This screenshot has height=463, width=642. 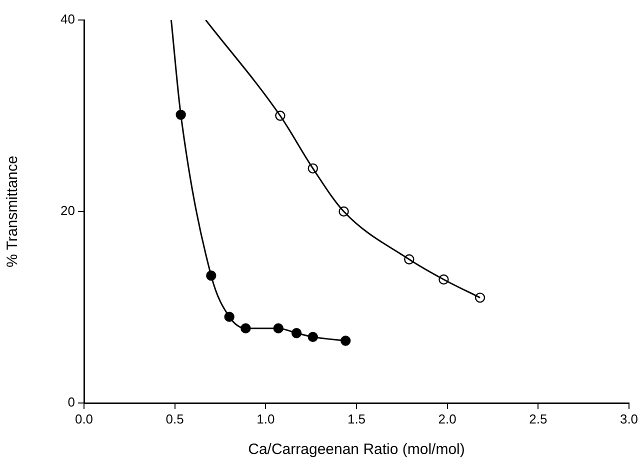 What do you see at coordinates (356, 418) in the screenshot?
I see `x-tick-label: 1.5` at bounding box center [356, 418].